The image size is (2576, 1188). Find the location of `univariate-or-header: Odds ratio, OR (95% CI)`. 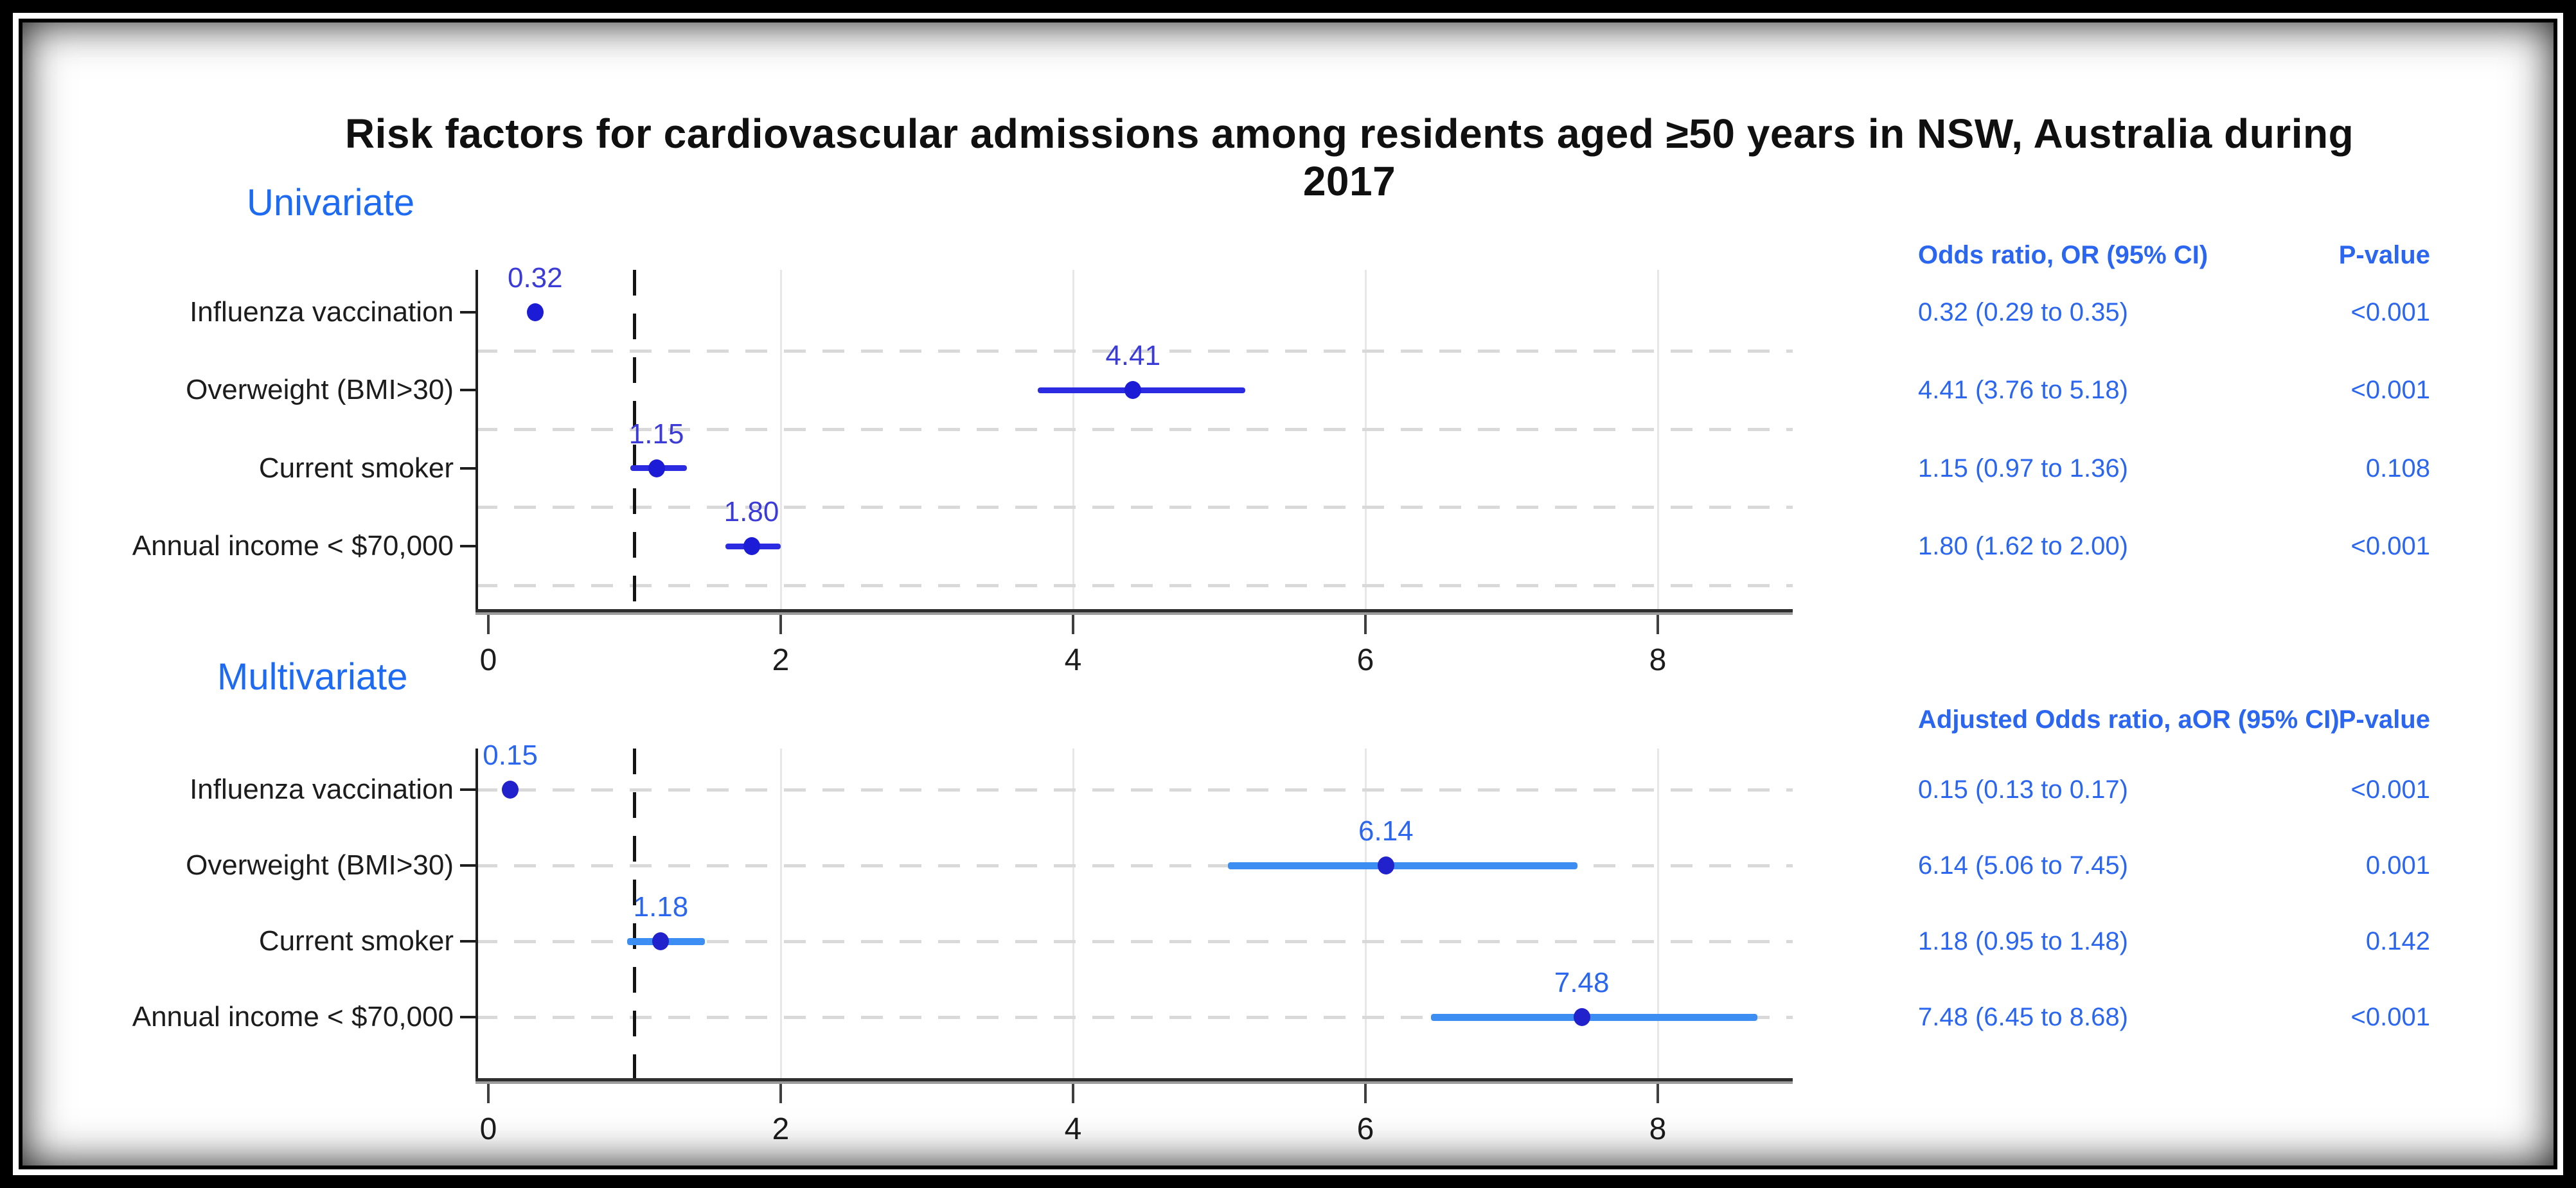

univariate-or-header: Odds ratio, OR (95% CI) is located at coordinates (2063, 255).